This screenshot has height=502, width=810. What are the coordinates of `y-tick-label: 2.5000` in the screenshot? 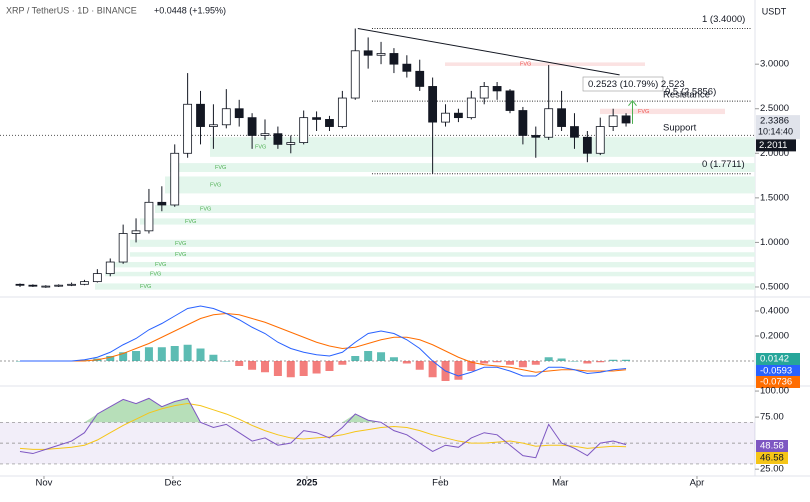 It's located at (774, 108).